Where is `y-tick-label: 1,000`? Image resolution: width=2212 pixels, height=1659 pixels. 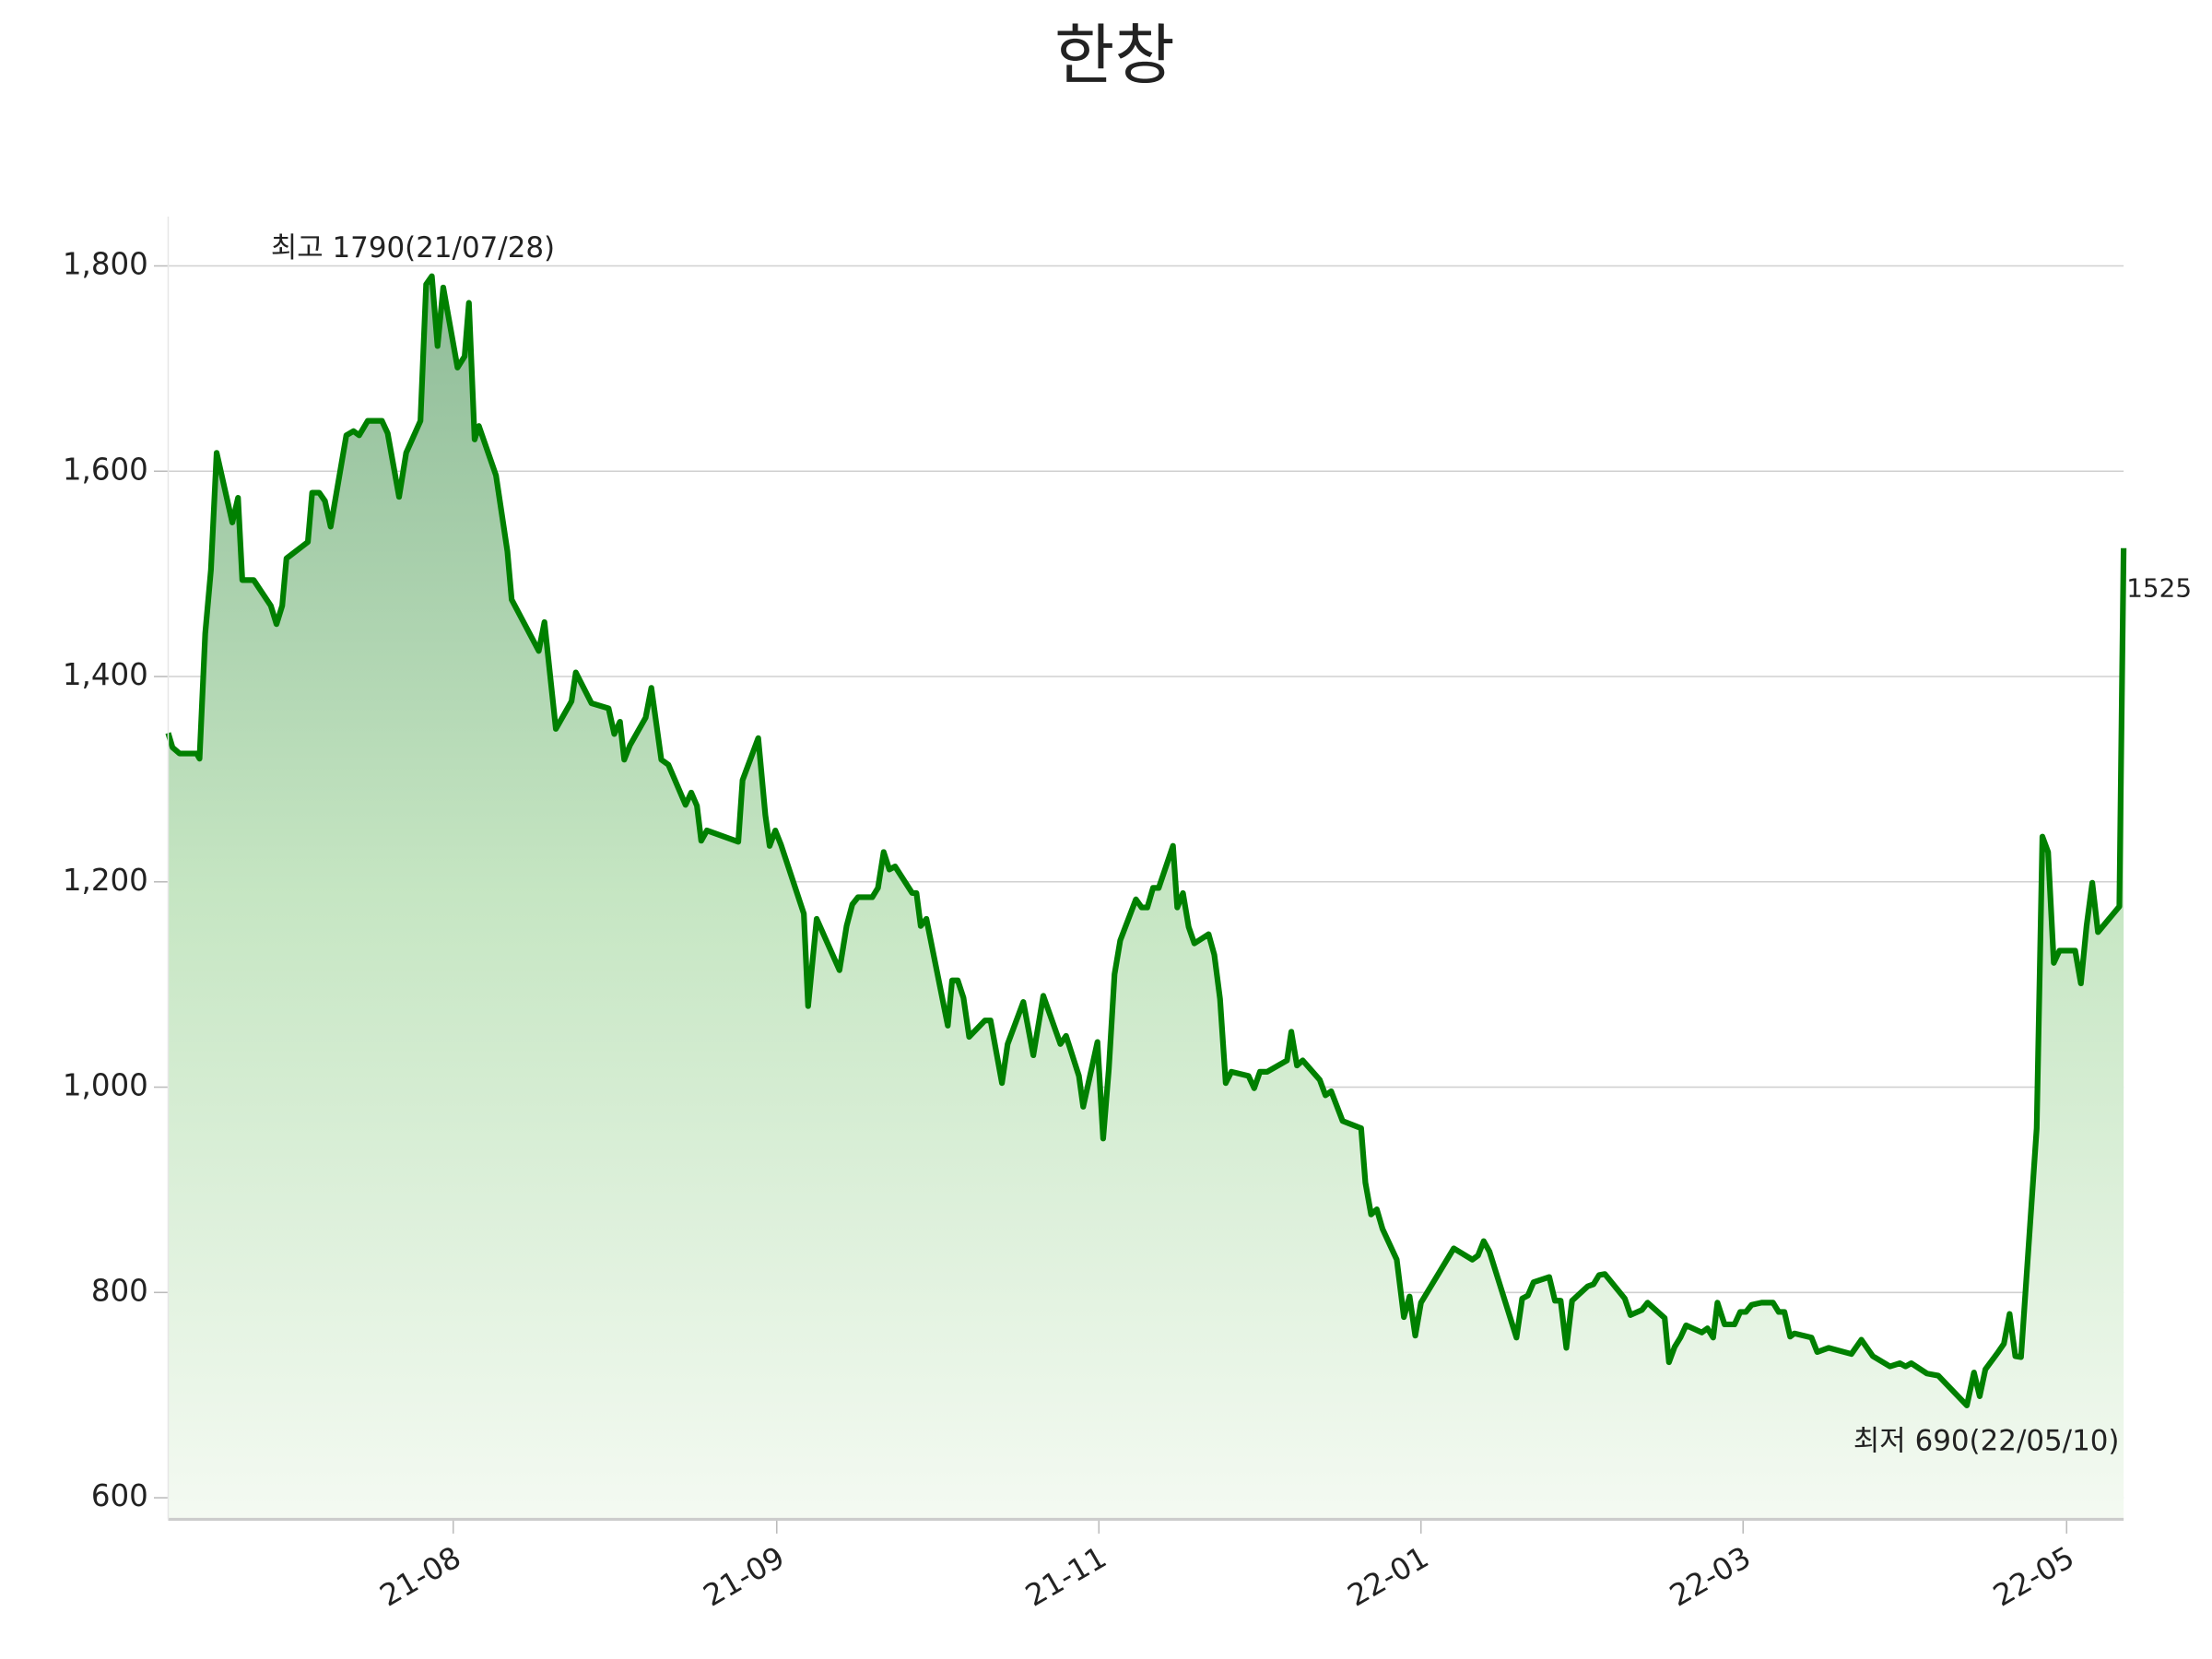 y-tick-label: 1,000 is located at coordinates (105, 1085).